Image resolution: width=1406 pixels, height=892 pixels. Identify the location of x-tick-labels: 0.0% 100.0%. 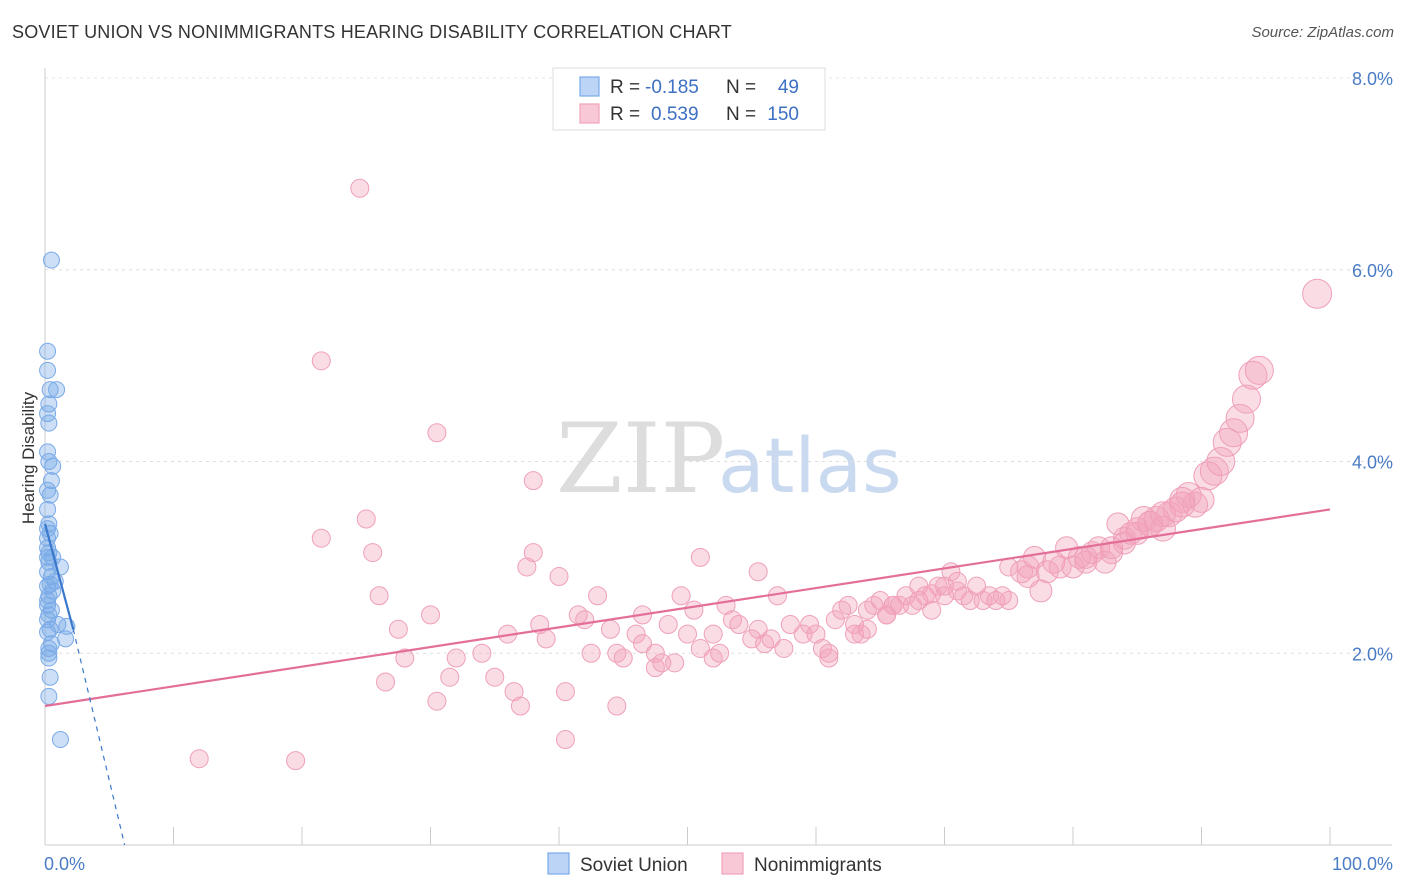
(718, 864).